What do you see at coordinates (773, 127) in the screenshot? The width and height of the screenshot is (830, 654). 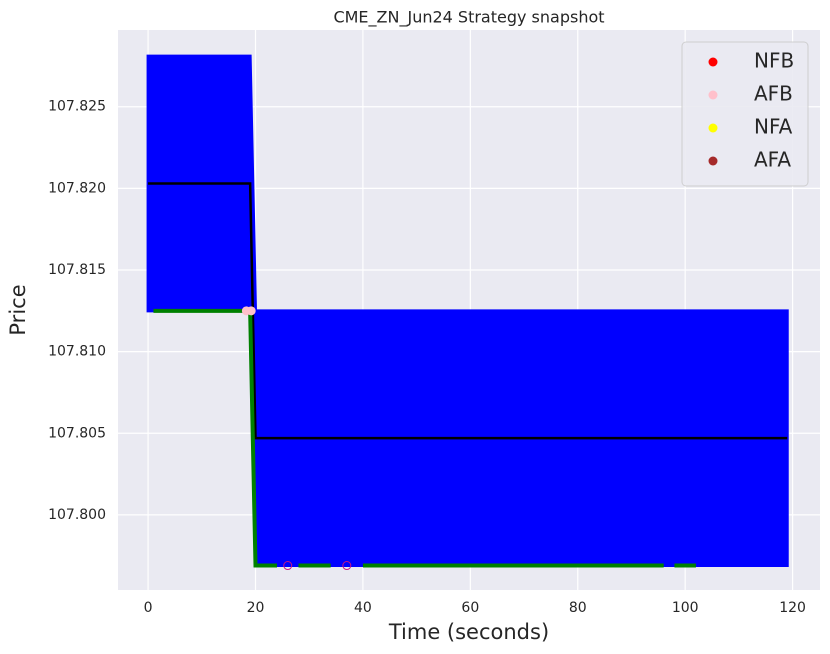 I see `legend-label: NFA` at bounding box center [773, 127].